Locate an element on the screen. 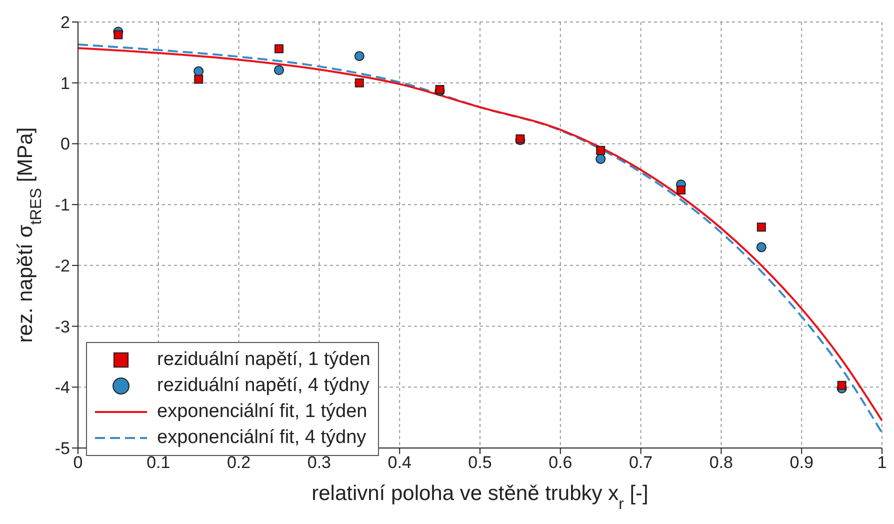  x-tick-label: 0.6 is located at coordinates (560, 462).